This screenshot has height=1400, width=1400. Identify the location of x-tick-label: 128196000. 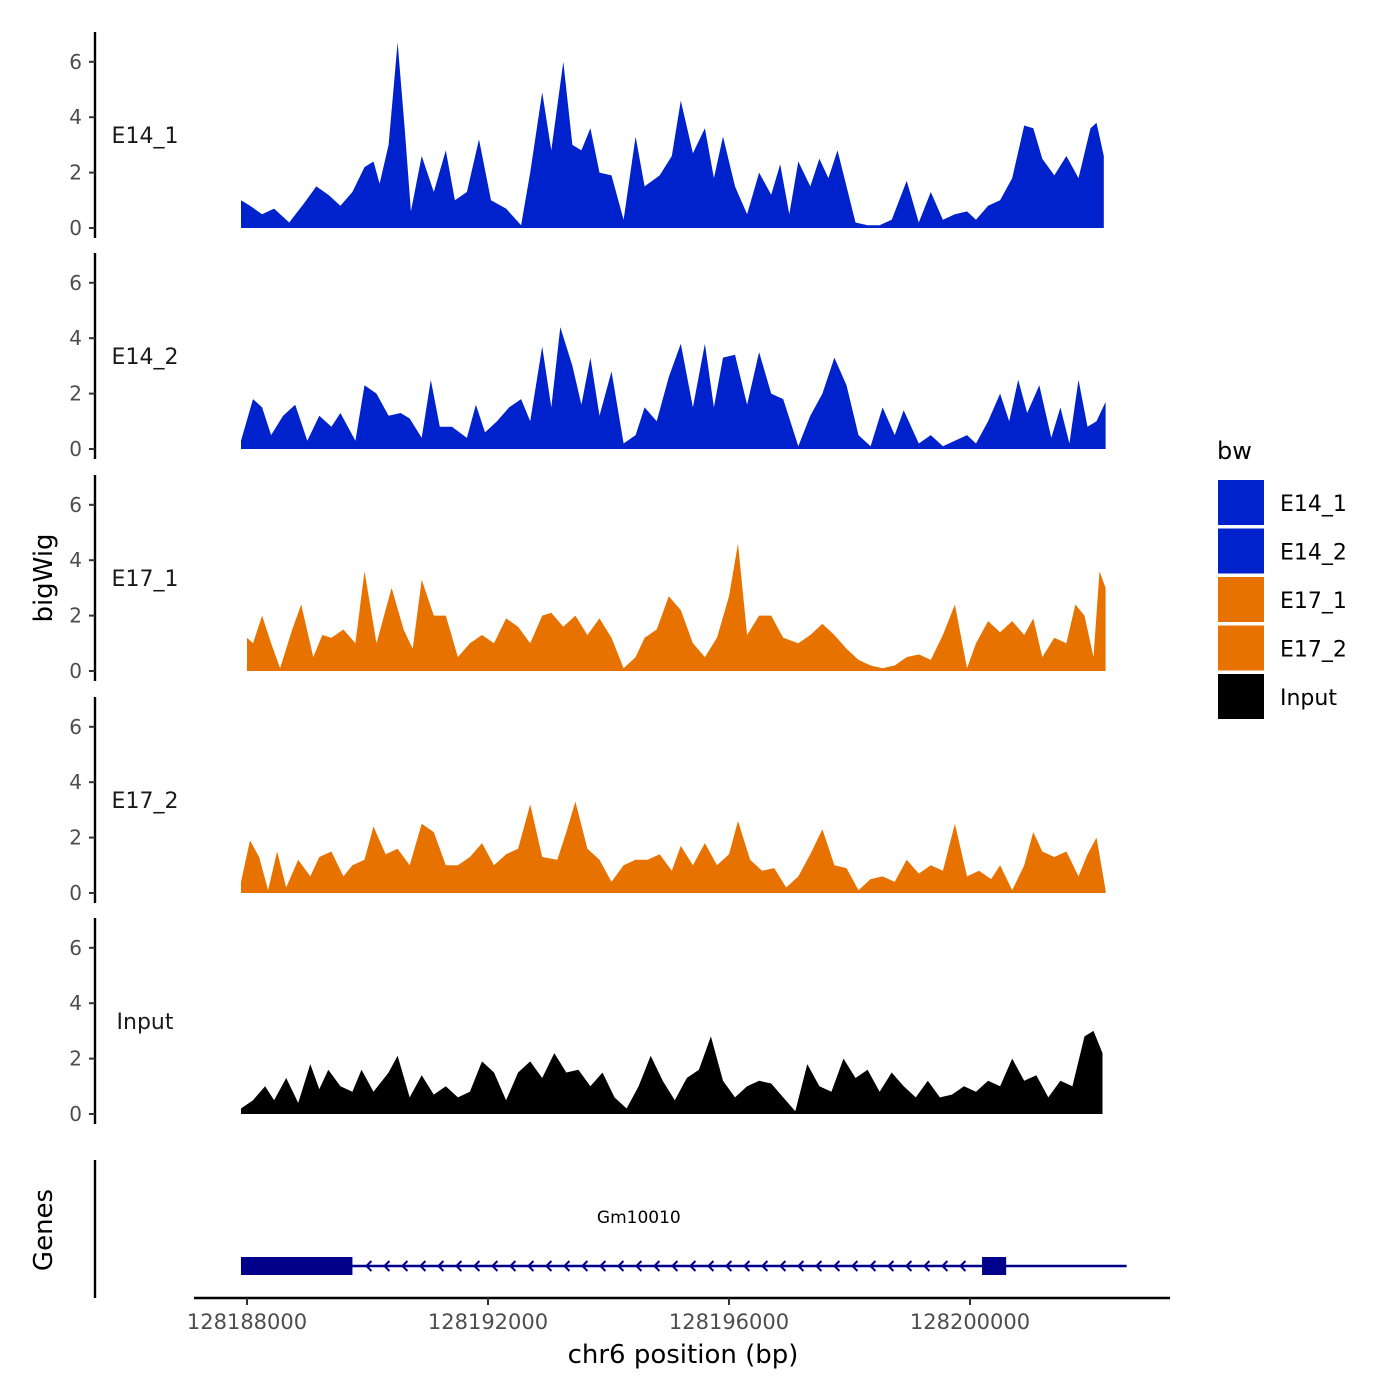
(729, 1322).